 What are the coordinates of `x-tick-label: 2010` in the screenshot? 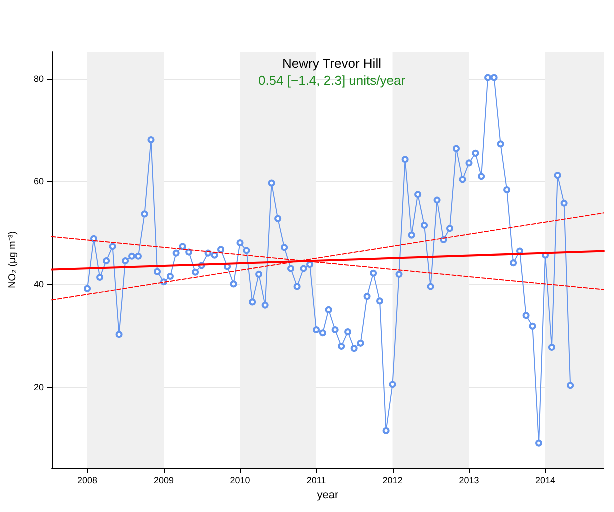 It's located at (240, 481).